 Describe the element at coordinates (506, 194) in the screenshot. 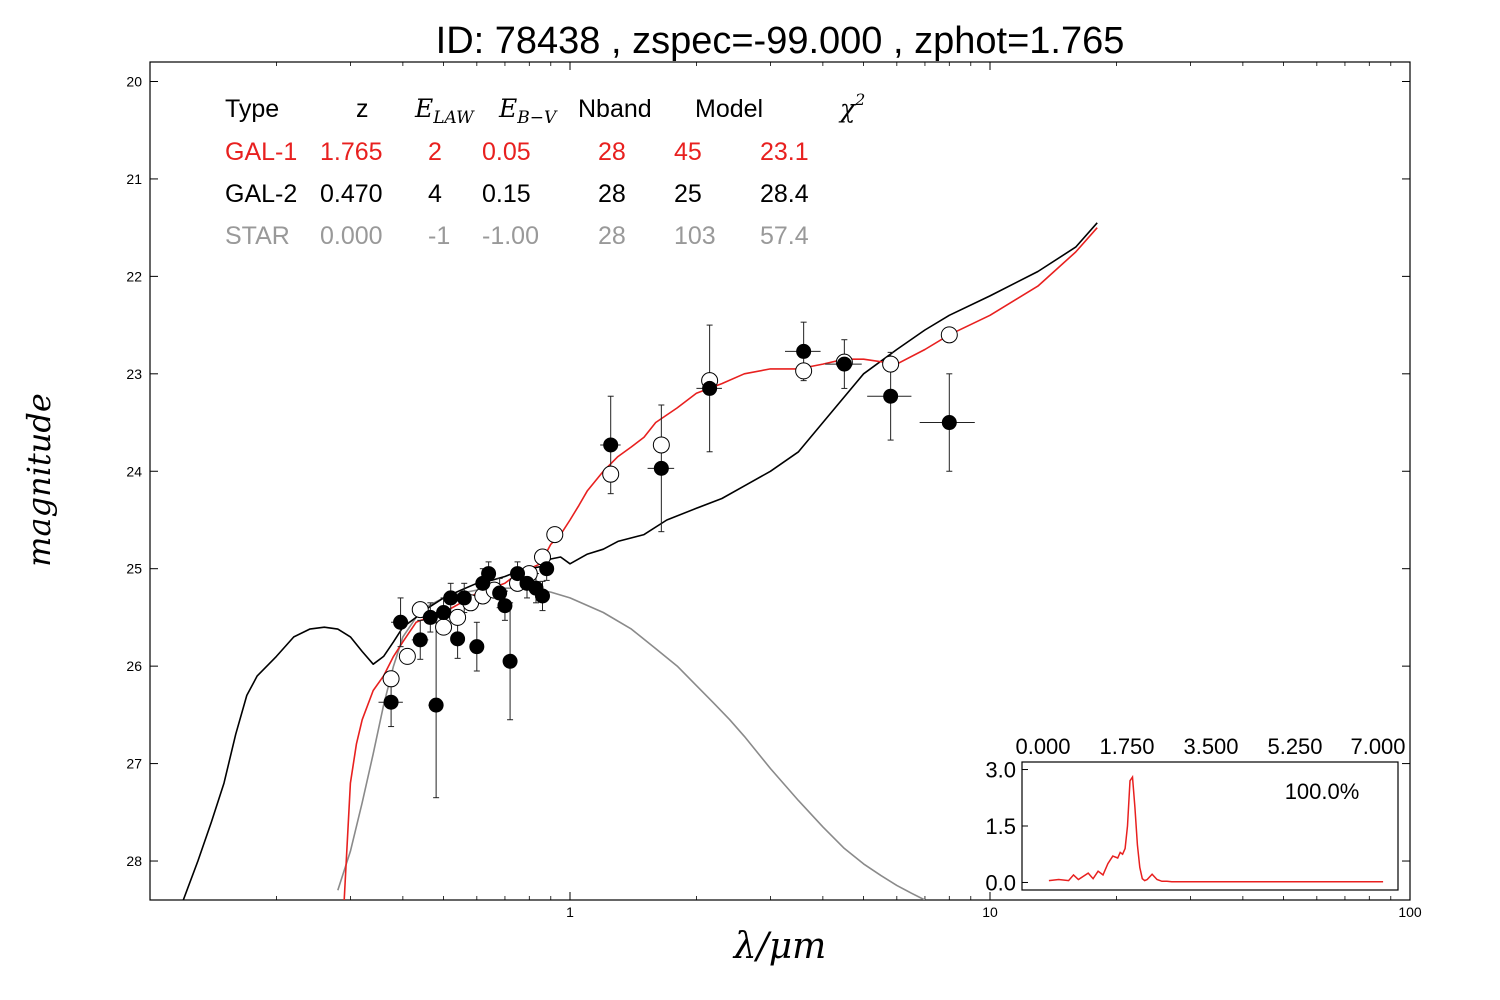

I see `table-cell: 0.15` at that location.